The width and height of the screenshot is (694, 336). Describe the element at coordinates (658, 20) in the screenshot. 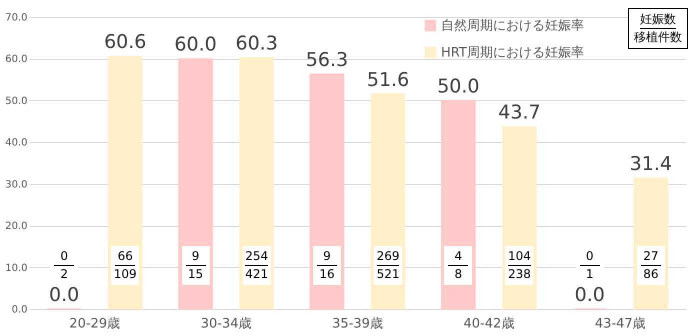

I see `annotation: 妊娠数` at that location.